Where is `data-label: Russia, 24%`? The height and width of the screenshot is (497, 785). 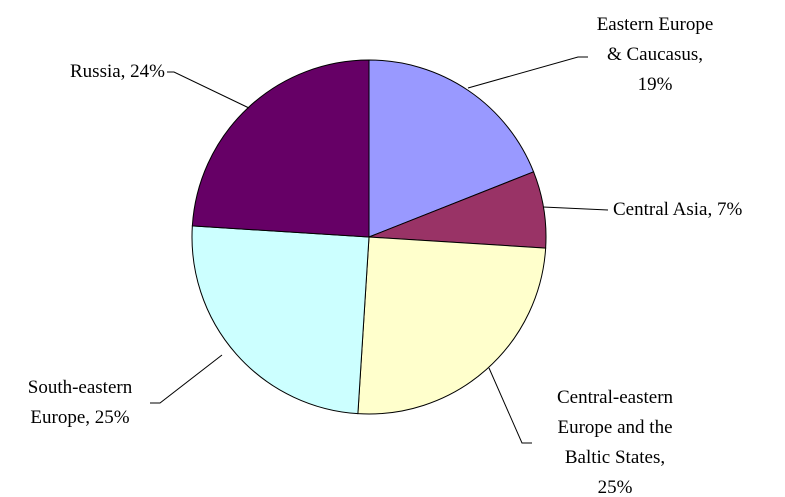
data-label: Russia, 24% is located at coordinates (117, 71).